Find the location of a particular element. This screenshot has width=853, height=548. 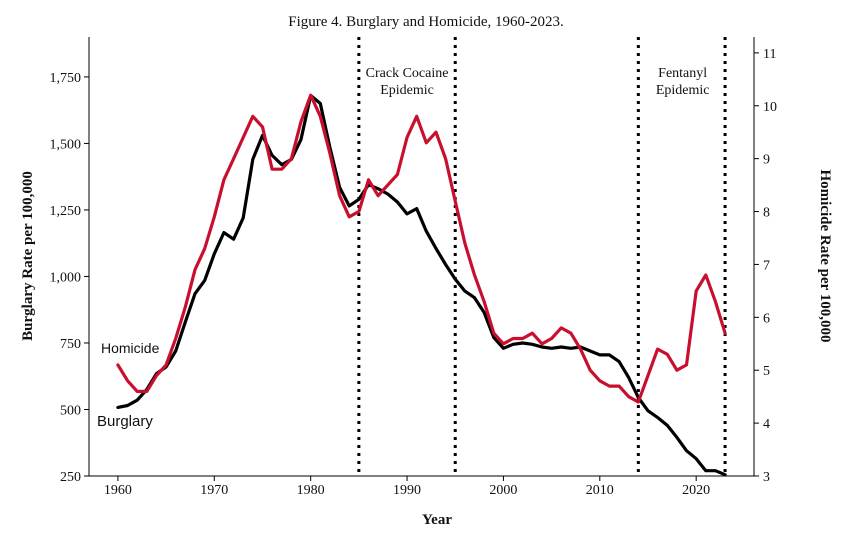

y-left-tick-label: 1,000 is located at coordinates (66, 277).